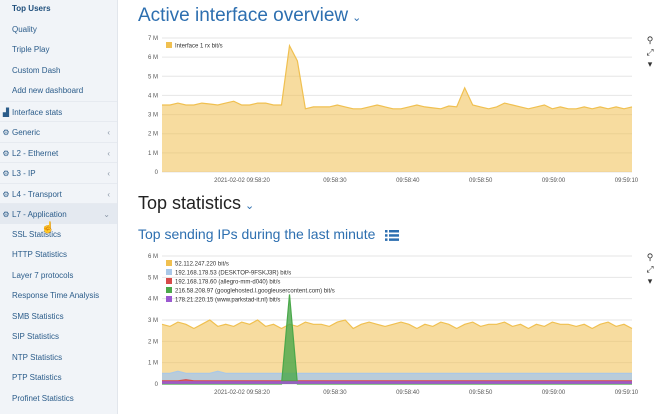 Image resolution: width=664 pixels, height=414 pixels. I want to click on sidebar-item-l7-application: ⚙ L7 - Application ⌄, so click(58, 213).